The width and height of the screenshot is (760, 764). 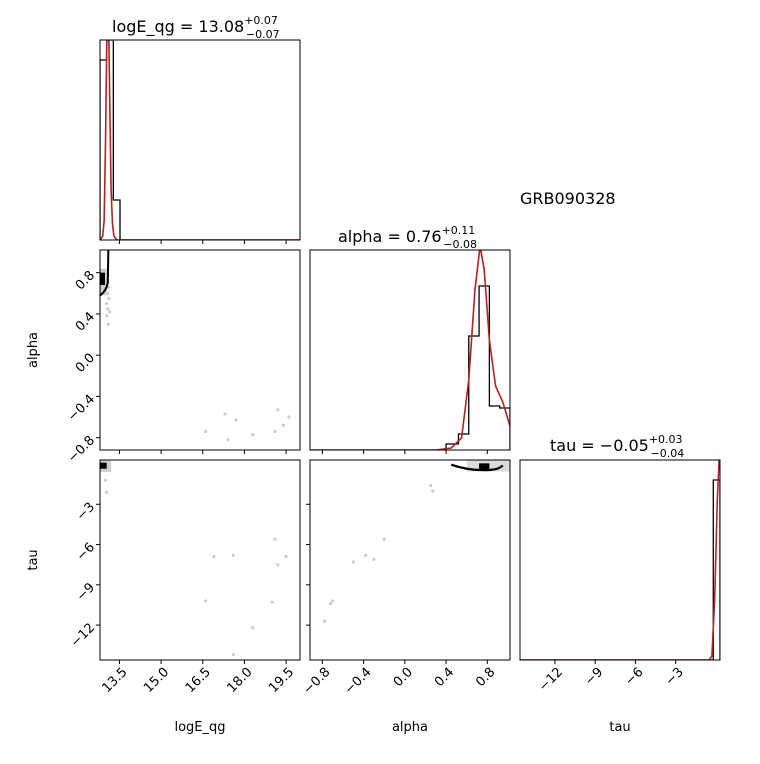 I want to click on xlabel-logE-qg: logE_qg, so click(x=199, y=727).